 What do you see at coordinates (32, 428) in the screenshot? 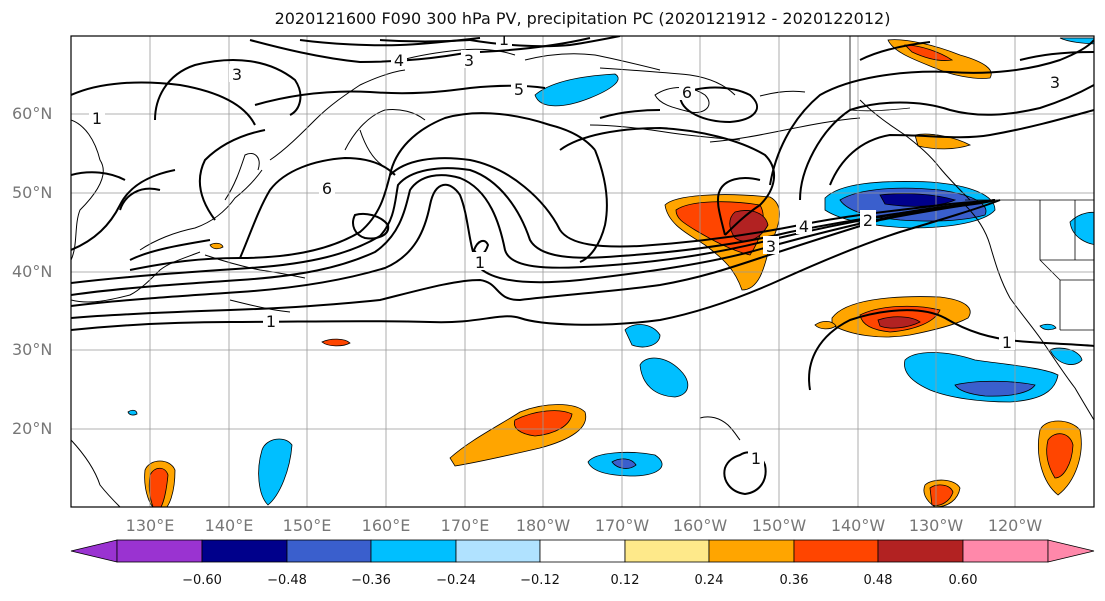
I see `lat-label: 20°N` at bounding box center [32, 428].